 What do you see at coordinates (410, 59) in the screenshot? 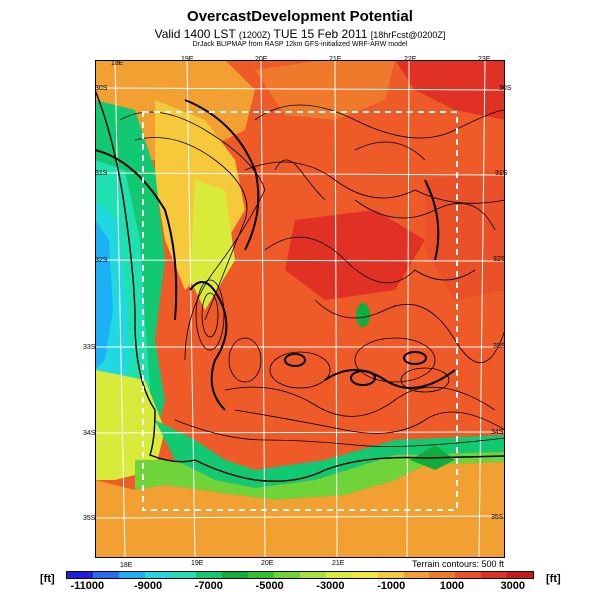
I see `lon-label-top: 22E` at bounding box center [410, 59].